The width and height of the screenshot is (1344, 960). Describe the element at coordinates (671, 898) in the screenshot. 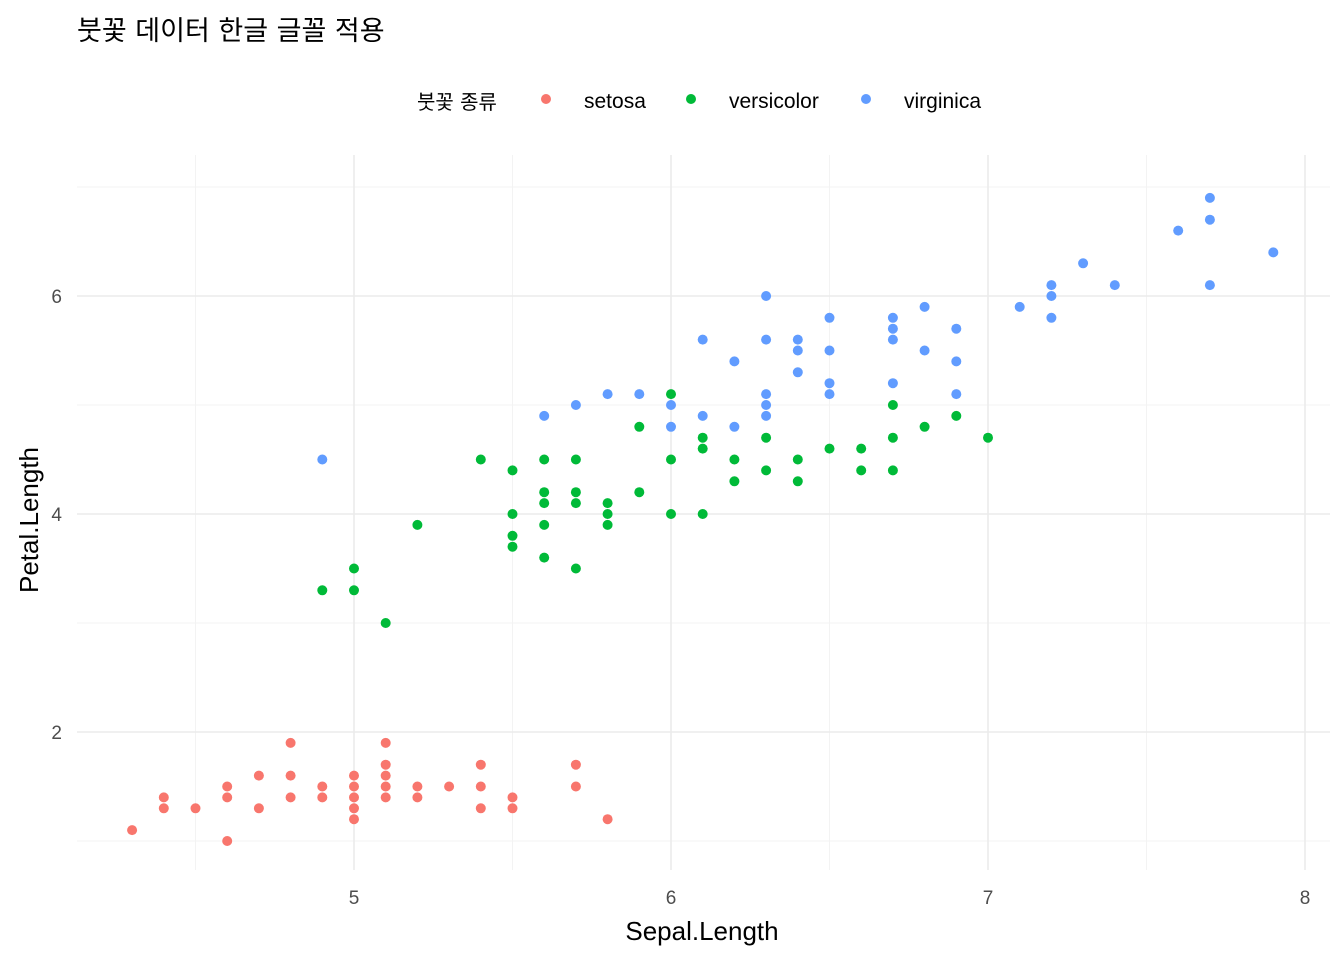

I see `x-tick-label: 6` at that location.